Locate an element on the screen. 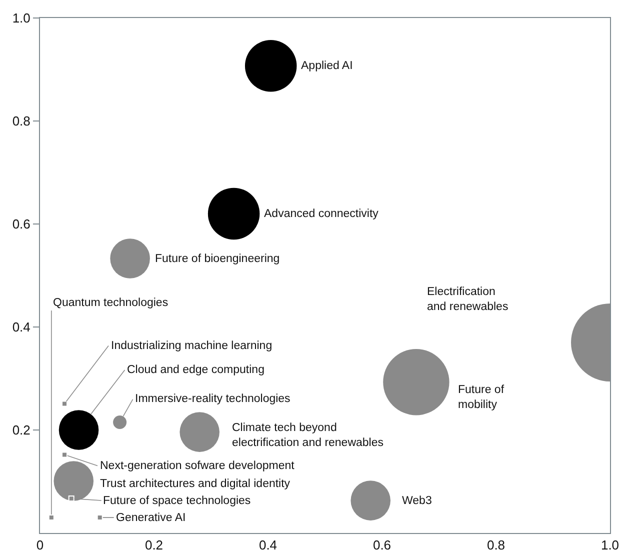 The image size is (622, 557). x-tick-label: 0.4 is located at coordinates (268, 545).